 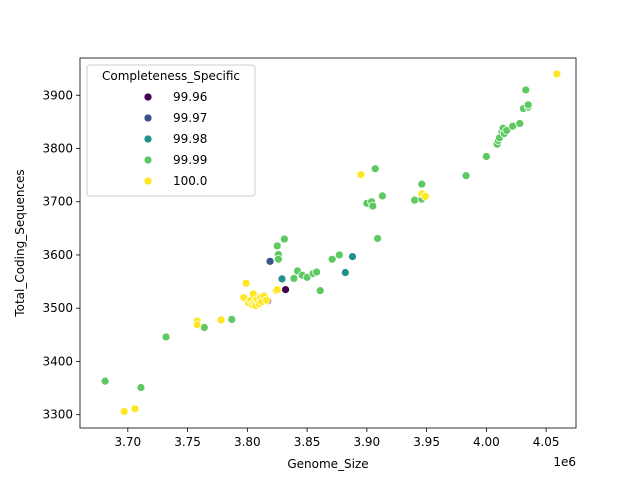 I want to click on y-axis: 3300 3400 3500 3600 3700 3800 3900, so click(x=61, y=255).